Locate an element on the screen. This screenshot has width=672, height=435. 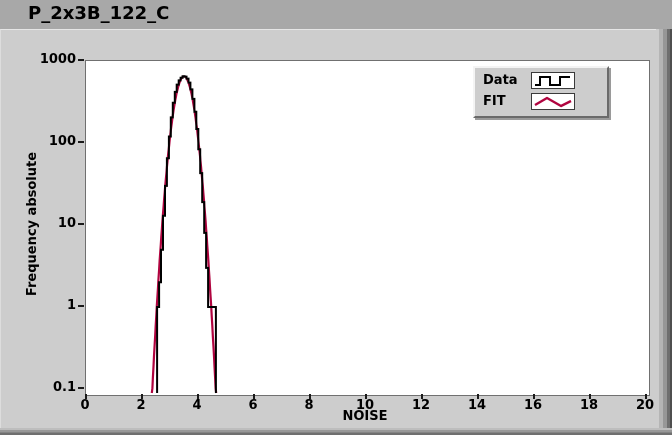
y-tick-label: 1000 is located at coordinates (57, 59).